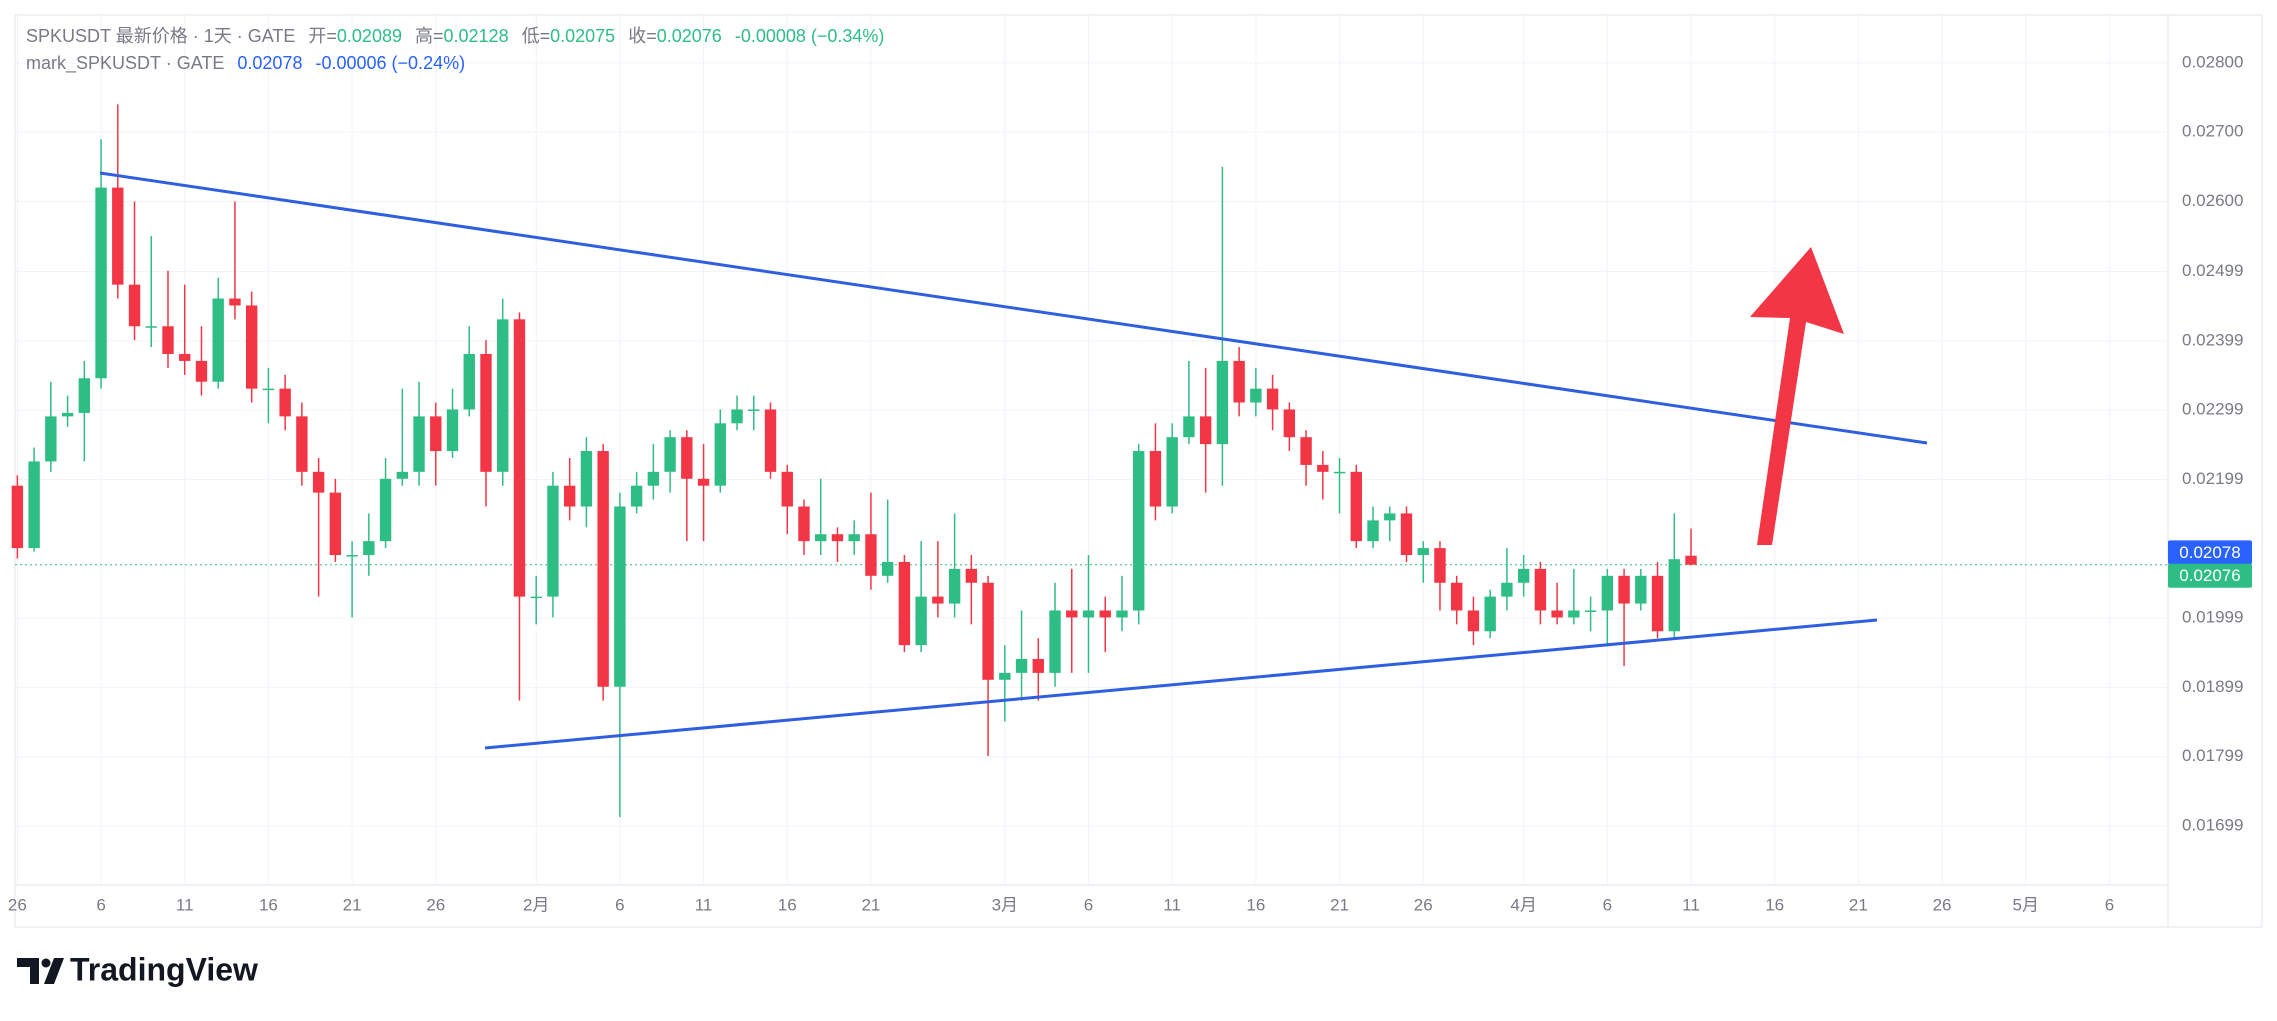 Image resolution: width=2277 pixels, height=1021 pixels. What do you see at coordinates (1797, 396) in the screenshot?
I see `up-arrow` at bounding box center [1797, 396].